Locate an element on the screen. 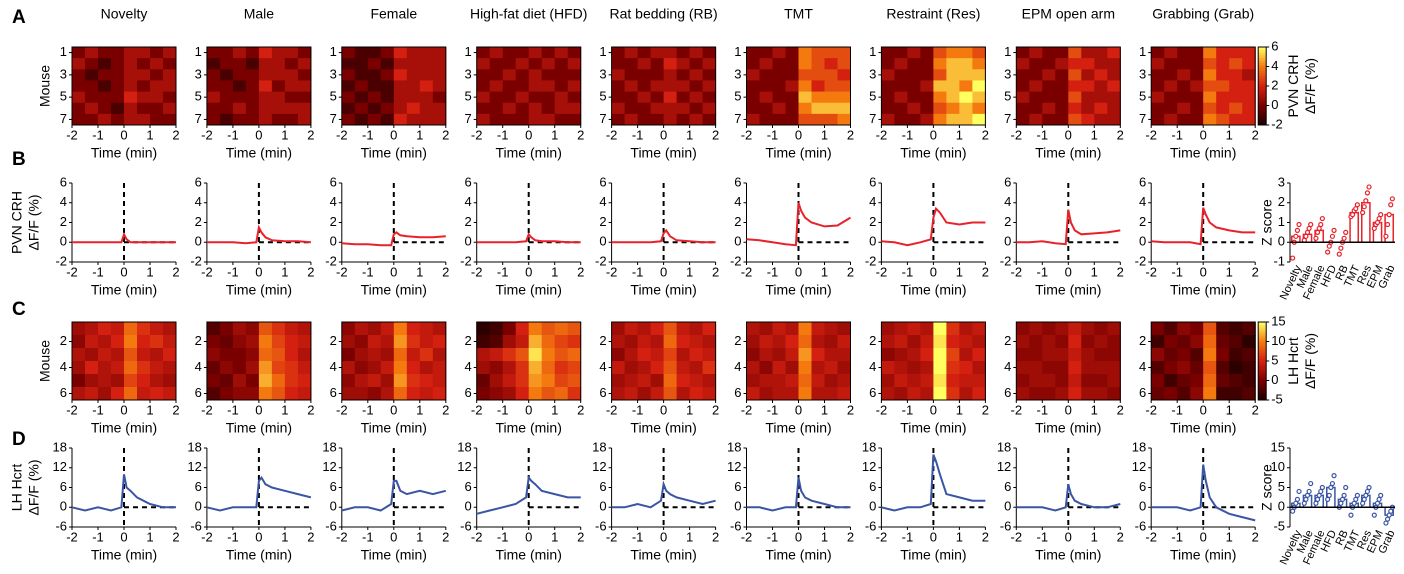 The height and width of the screenshot is (574, 1404). y-tick-label: 5 is located at coordinates (63, 96).